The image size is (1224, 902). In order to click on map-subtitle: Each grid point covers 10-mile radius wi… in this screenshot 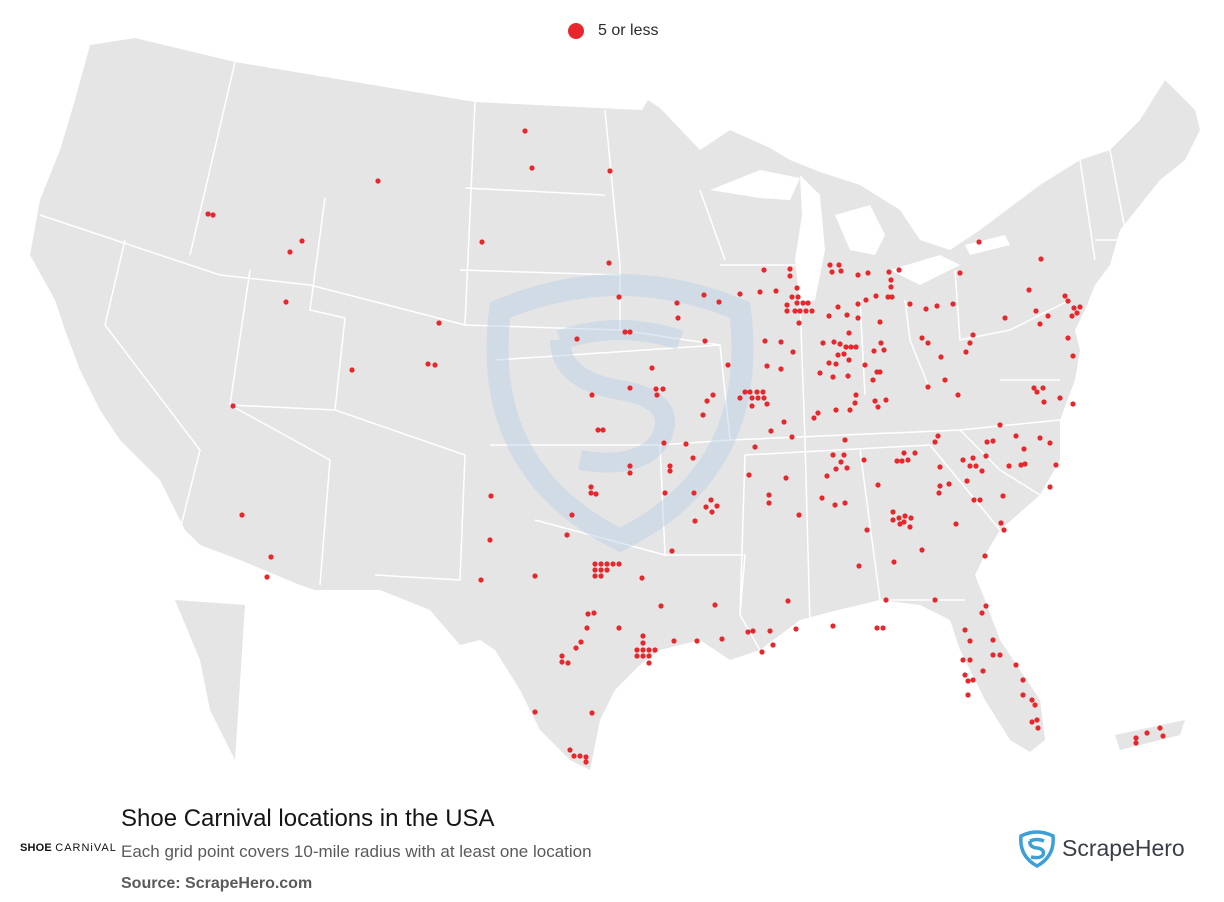, I will do `click(356, 851)`.